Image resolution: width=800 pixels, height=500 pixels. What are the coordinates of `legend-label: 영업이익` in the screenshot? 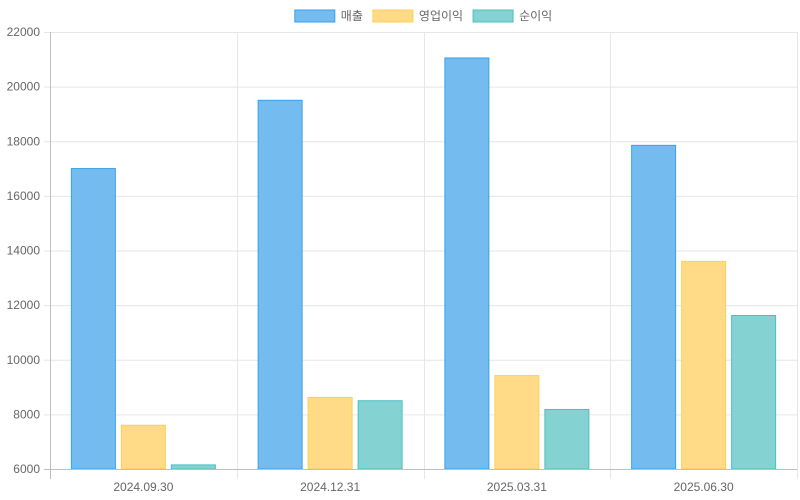 It's located at (441, 16).